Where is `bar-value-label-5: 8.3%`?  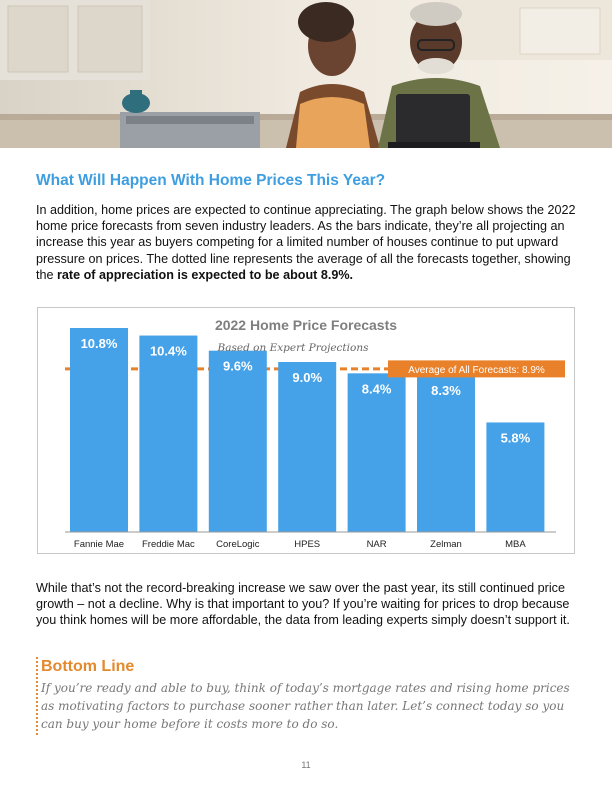
bar-value-label-5: 8.3% is located at coordinates (446, 390).